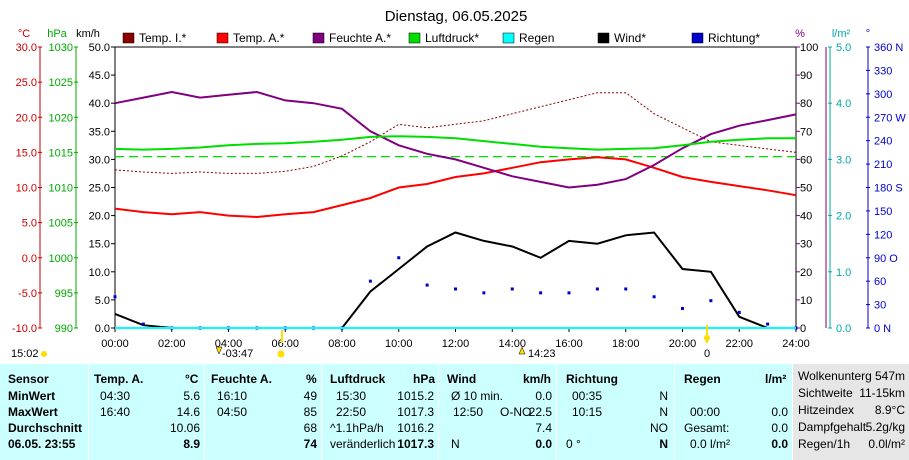 Image resolution: width=909 pixels, height=460 pixels. I want to click on wind-tick-label: 40.0, so click(99, 104).